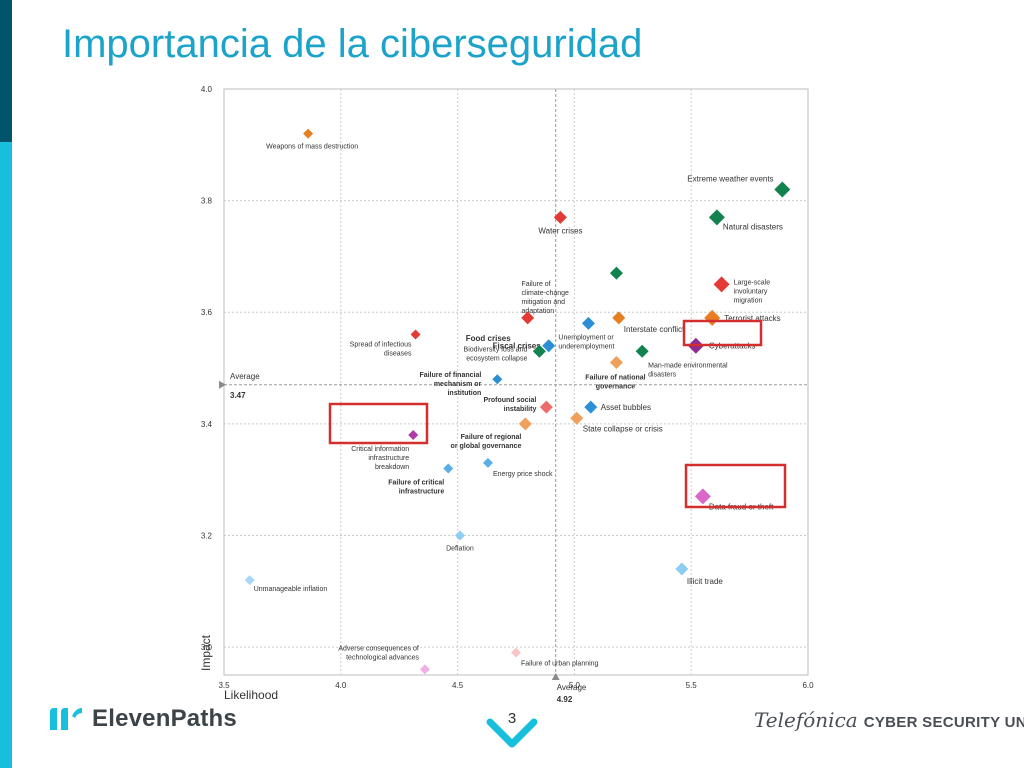  I want to click on accent-bar-dark, so click(6, 71).